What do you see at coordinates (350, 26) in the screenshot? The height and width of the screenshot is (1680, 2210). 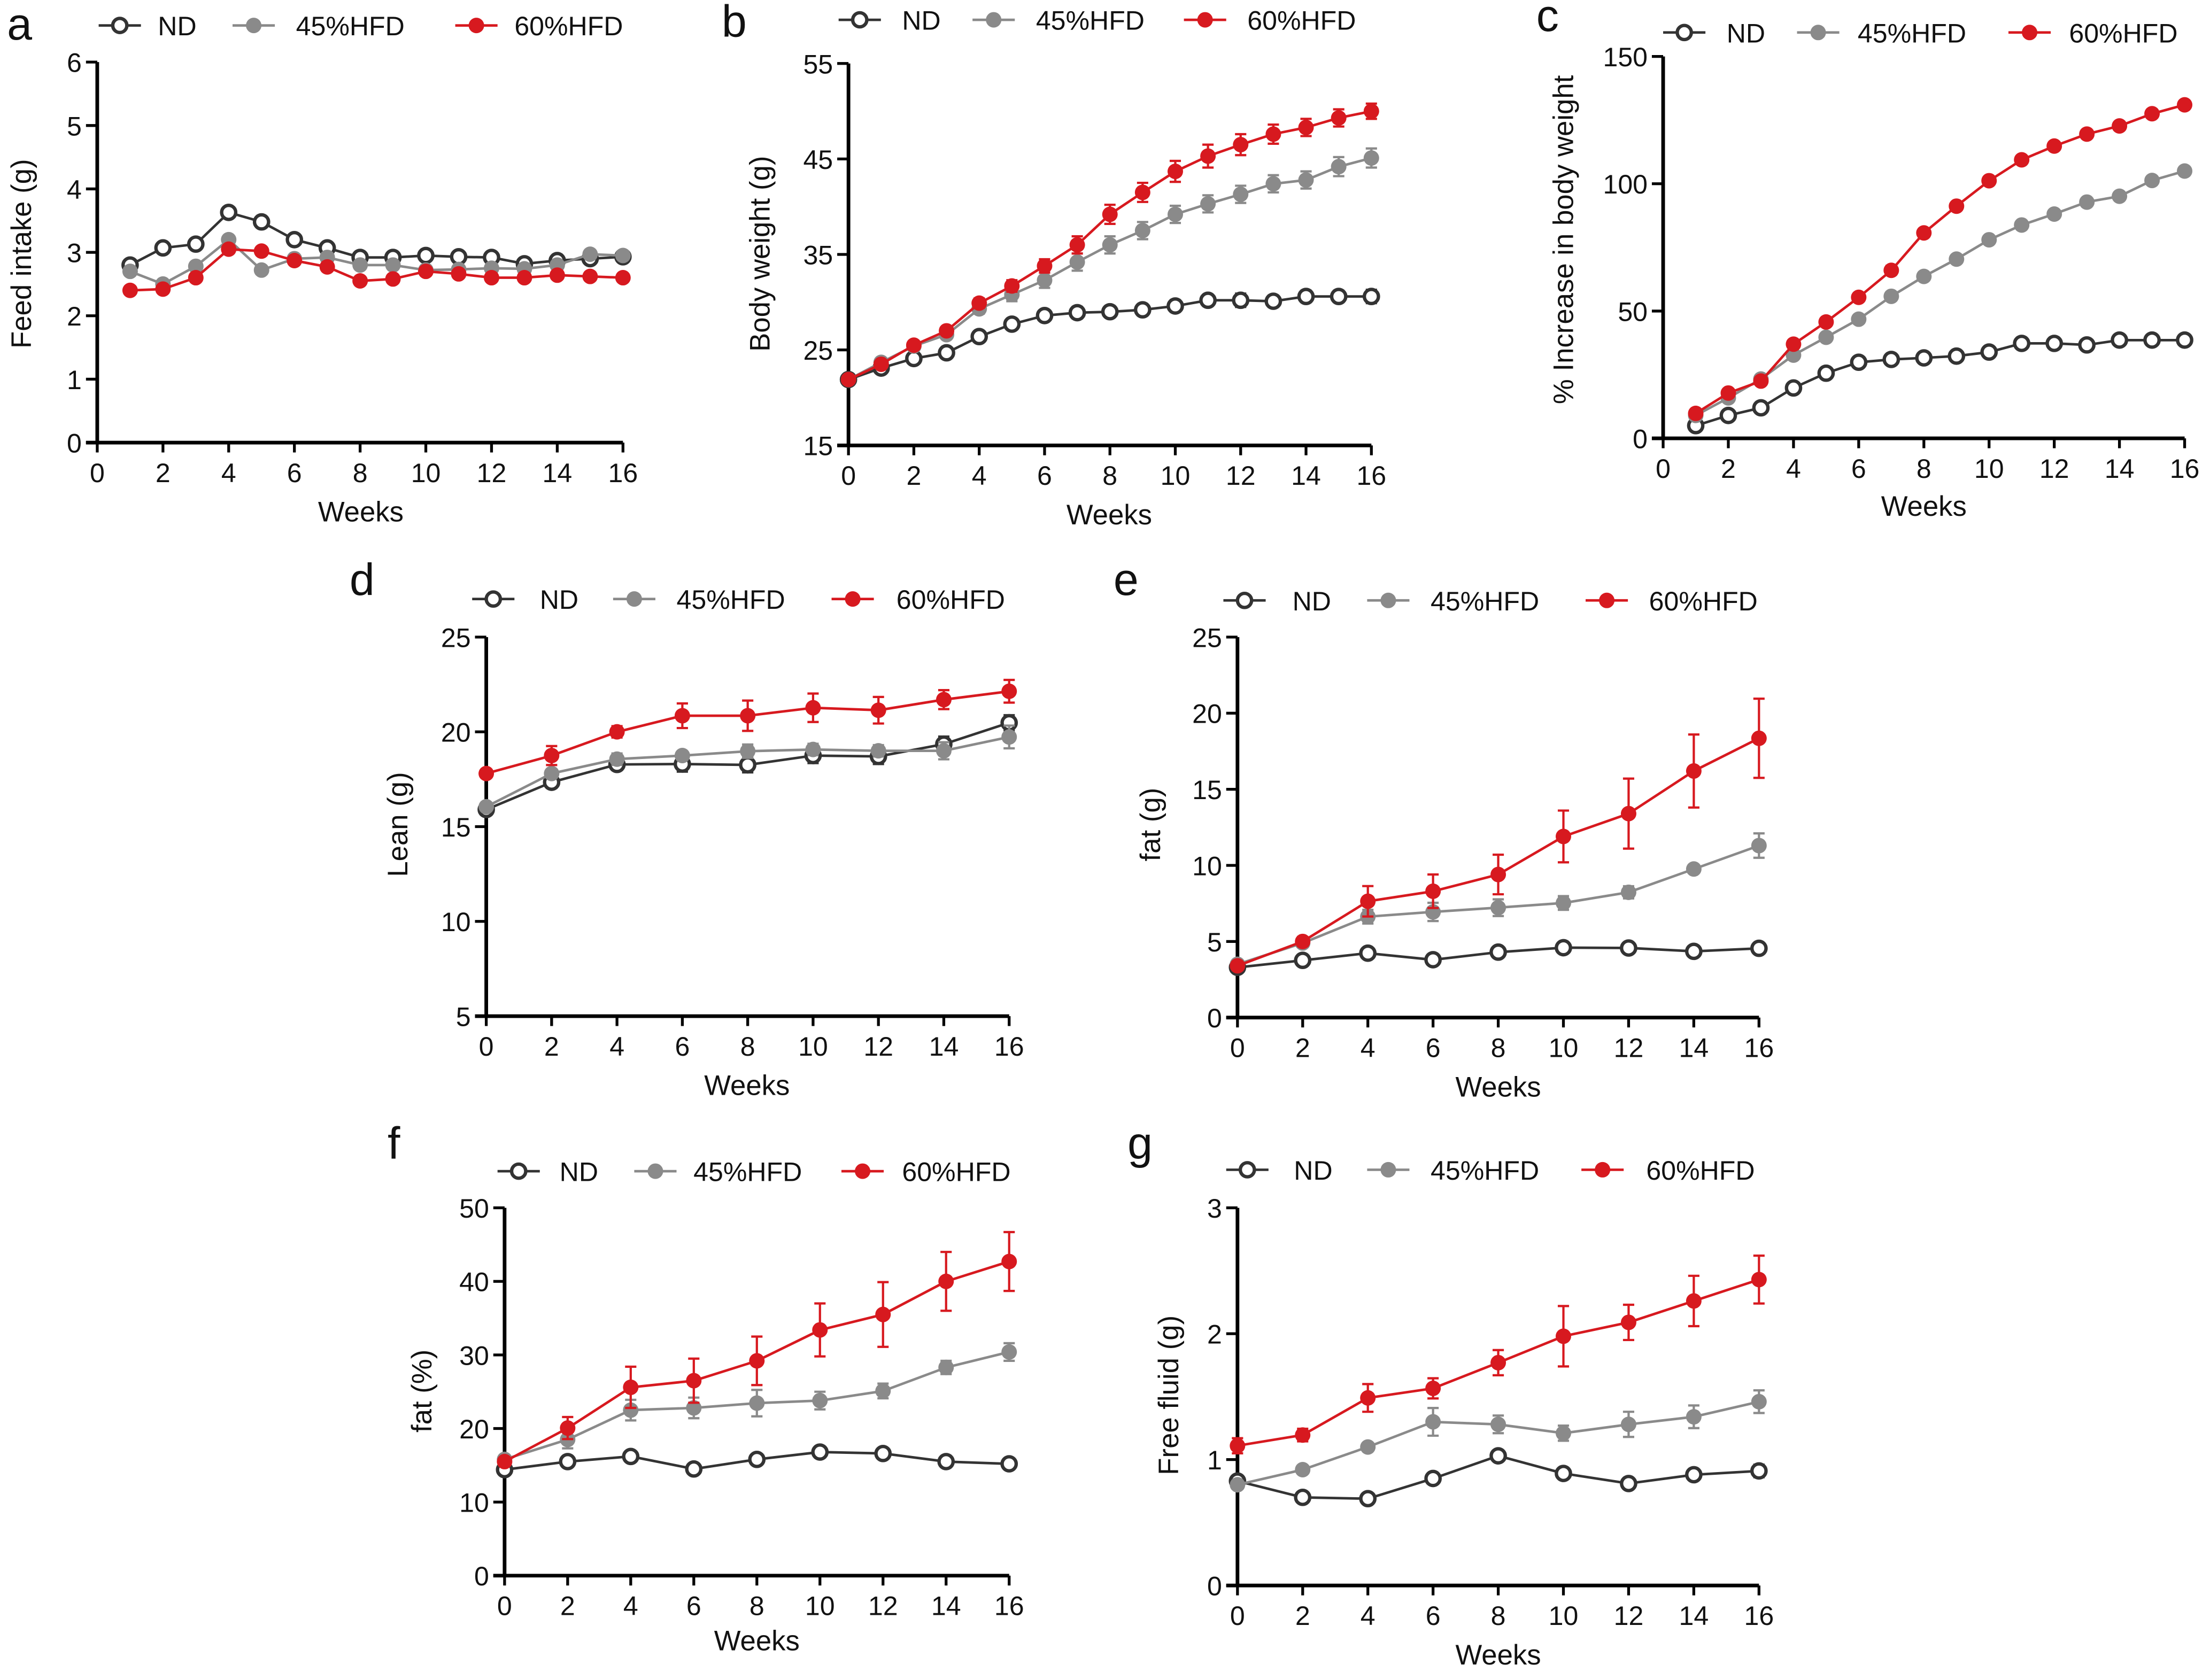 I see `legend-label: 45%HFD` at bounding box center [350, 26].